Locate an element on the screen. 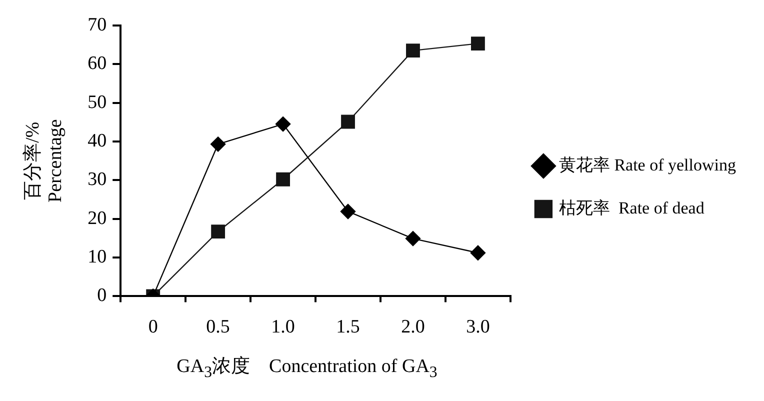 This screenshot has height=401, width=764. x-tick-label: 1.5 is located at coordinates (348, 327).